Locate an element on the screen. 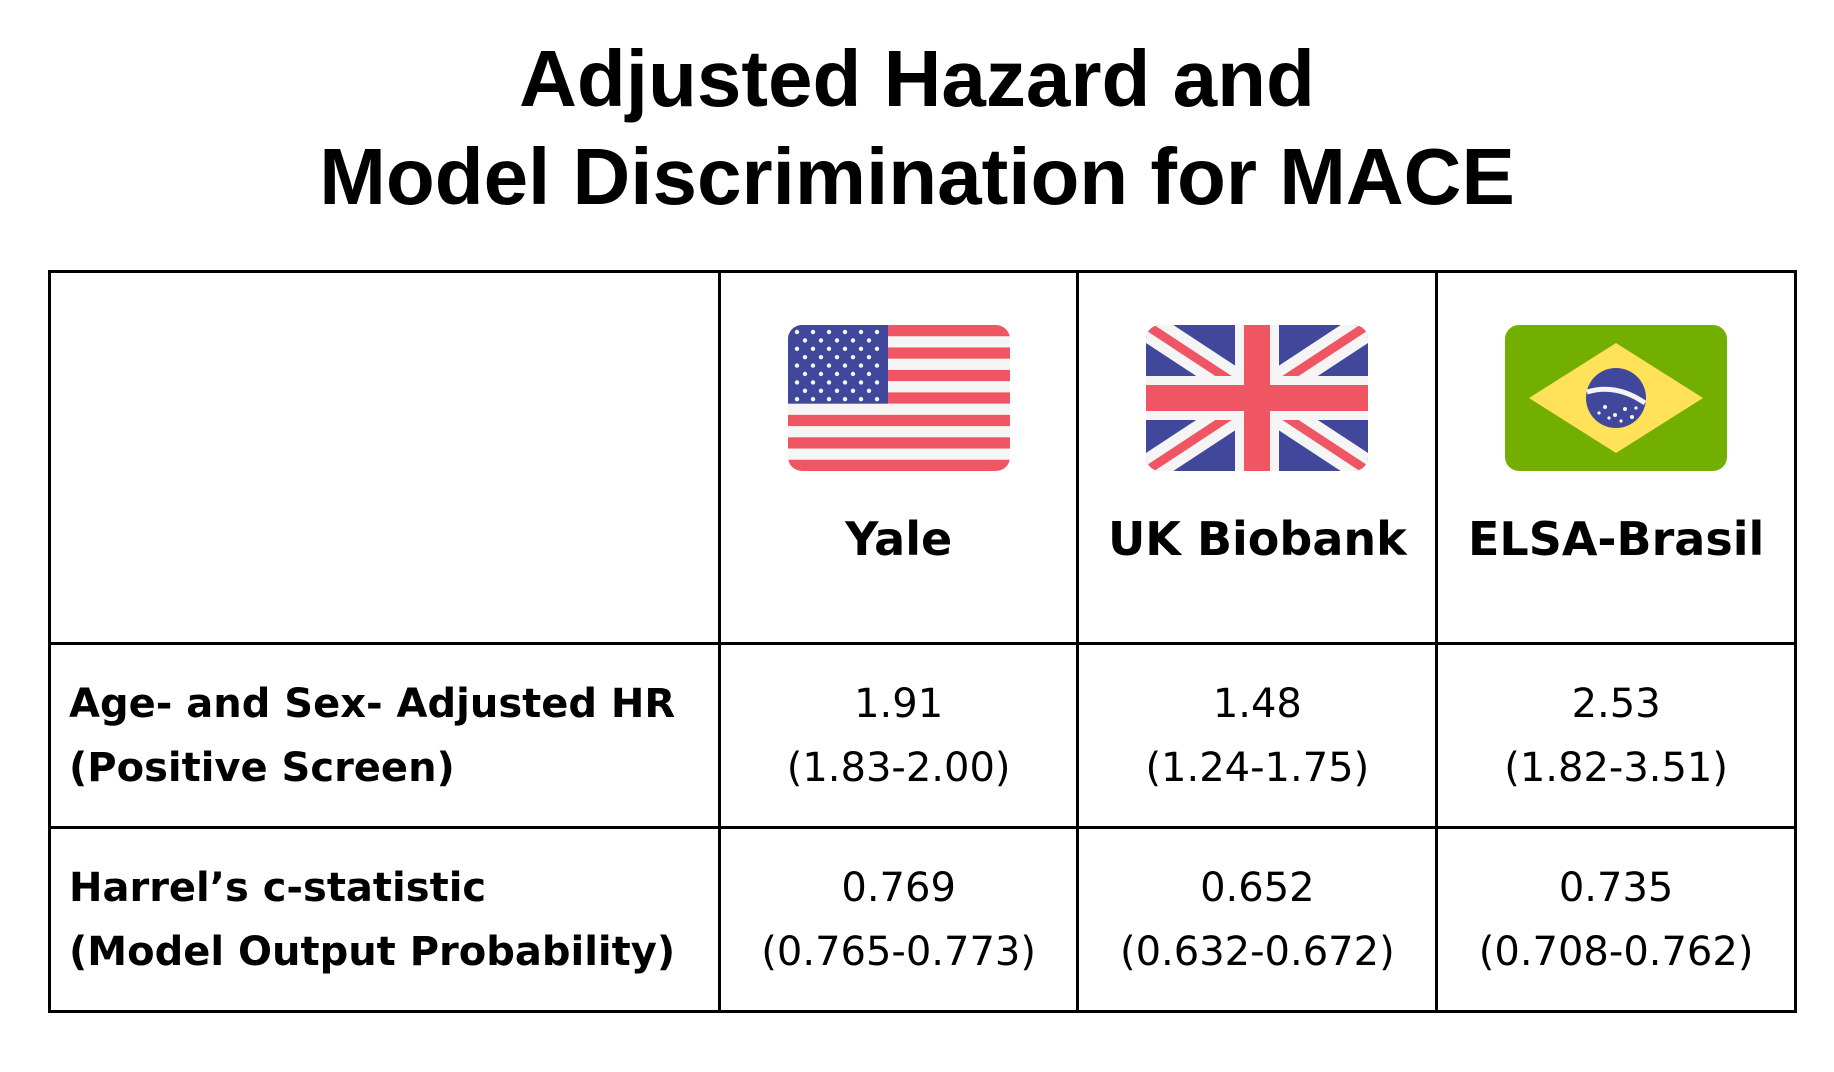 This screenshot has width=1834, height=1072. site-header-elsa-brasil: ELSA-Brasil is located at coordinates (1616, 457).